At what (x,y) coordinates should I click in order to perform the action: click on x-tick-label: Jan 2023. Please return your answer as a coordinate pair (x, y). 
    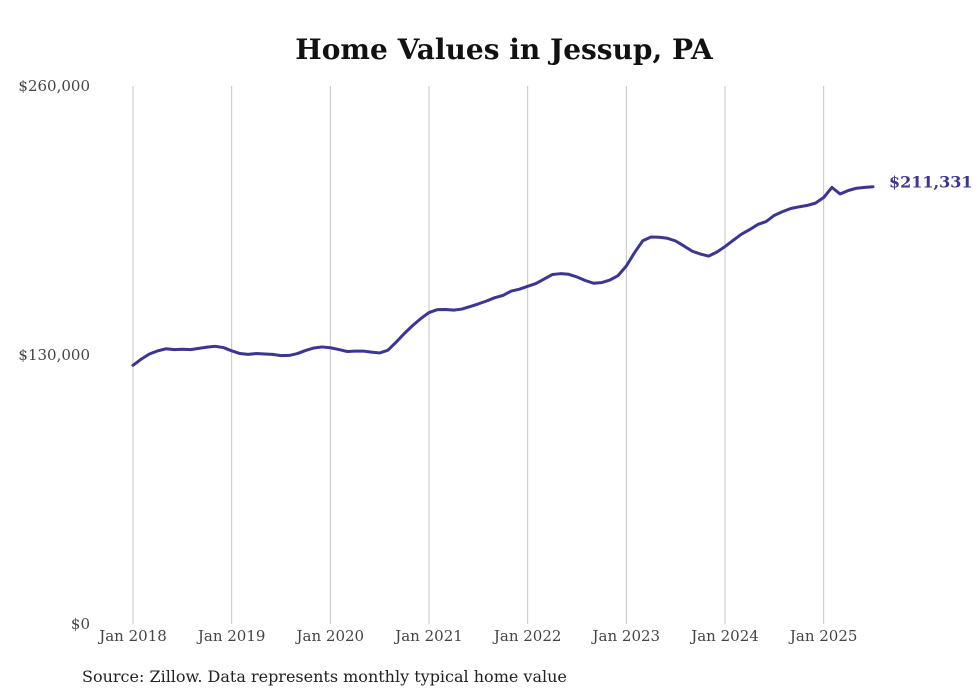
    Looking at the image, I should click on (626, 636).